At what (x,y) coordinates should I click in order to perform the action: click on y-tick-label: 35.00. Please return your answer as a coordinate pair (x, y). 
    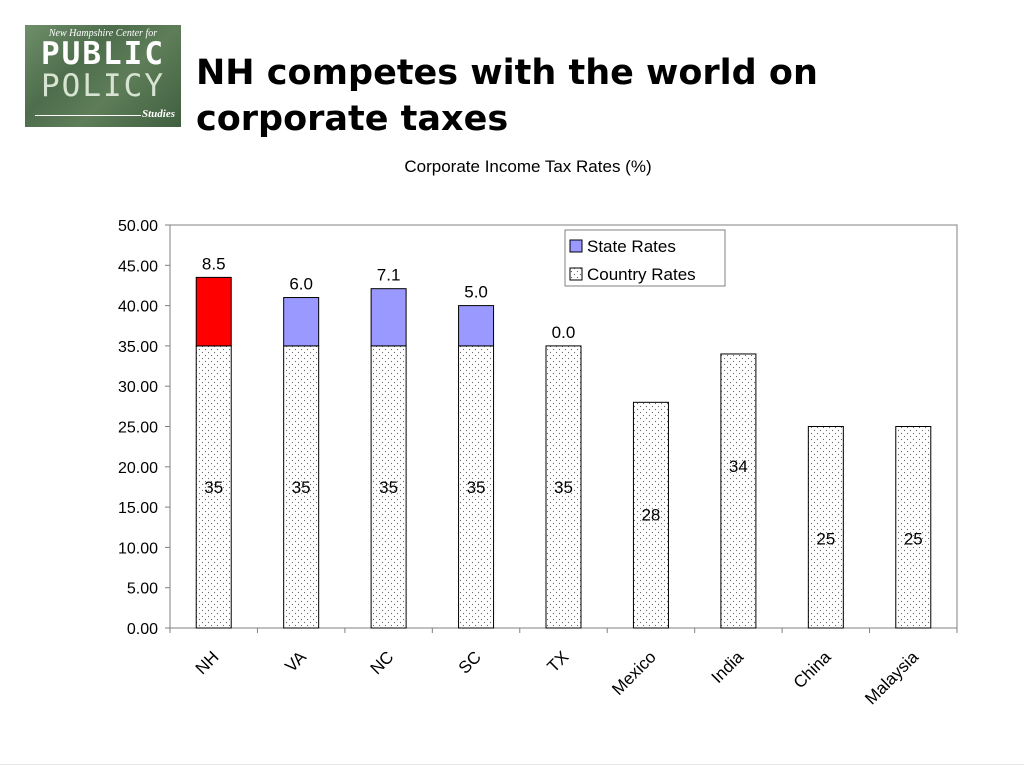
    Looking at the image, I should click on (138, 347).